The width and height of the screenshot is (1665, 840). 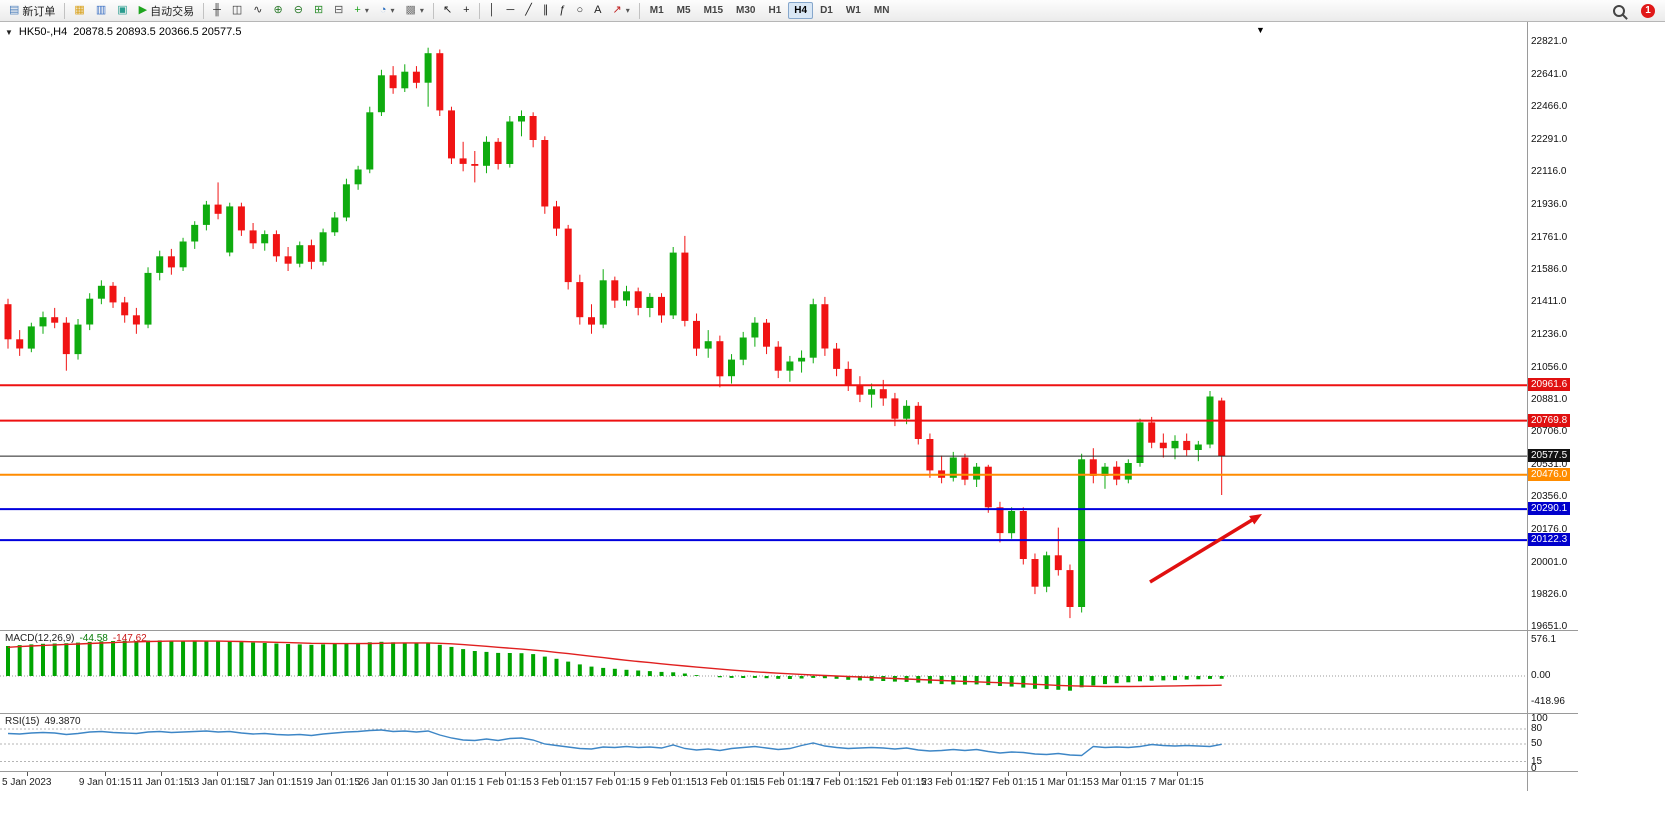 I want to click on price-axis-label: 22641.0, so click(x=1549, y=74).